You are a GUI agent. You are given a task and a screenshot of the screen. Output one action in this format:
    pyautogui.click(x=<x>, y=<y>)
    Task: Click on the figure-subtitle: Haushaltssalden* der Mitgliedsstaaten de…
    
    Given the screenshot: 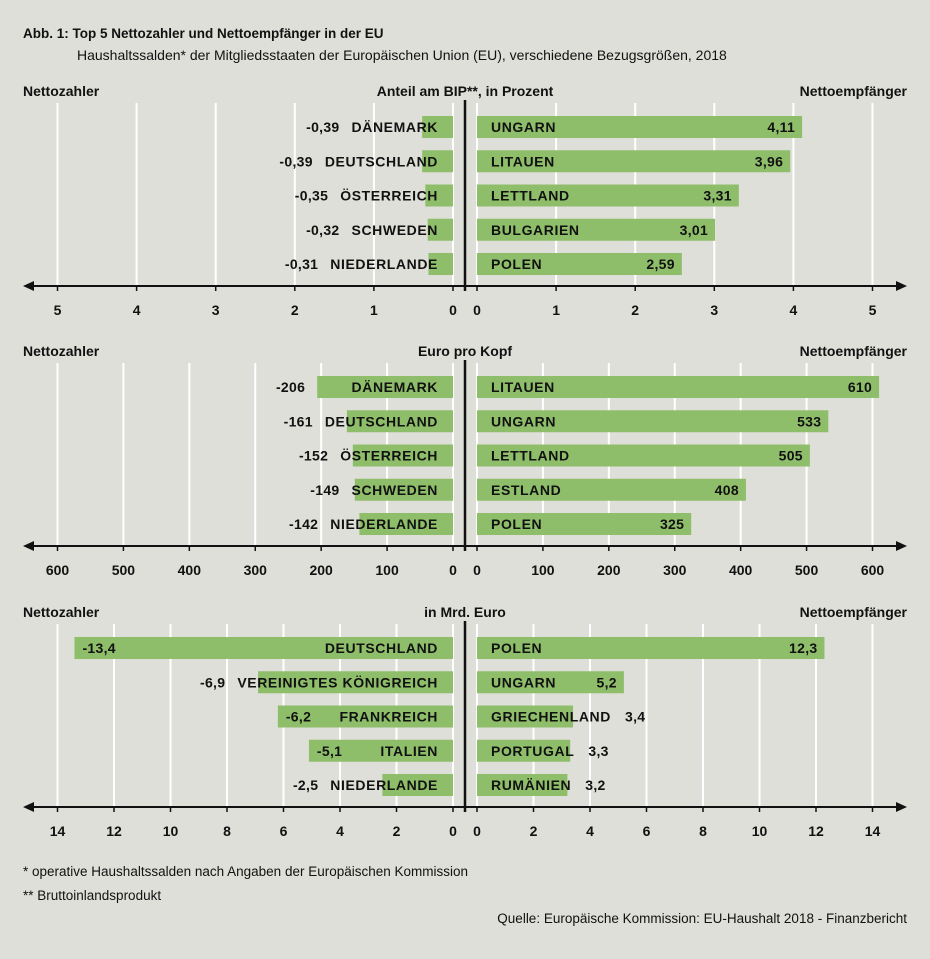 What is the action you would take?
    pyautogui.click(x=402, y=55)
    